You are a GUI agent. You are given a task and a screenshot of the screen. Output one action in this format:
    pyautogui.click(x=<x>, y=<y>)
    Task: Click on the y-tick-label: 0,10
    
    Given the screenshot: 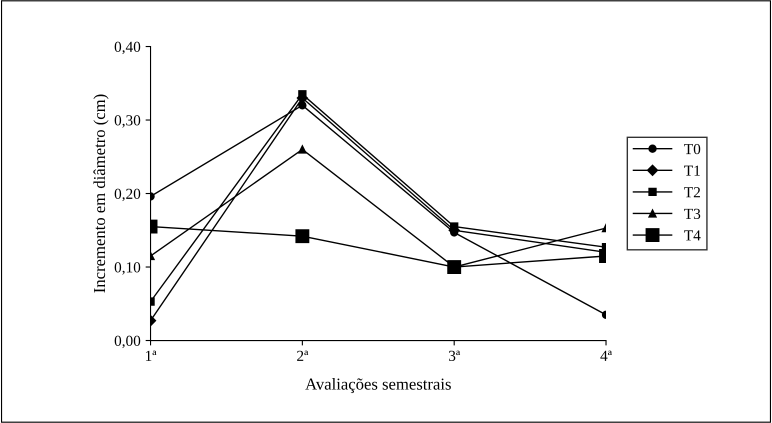 What is the action you would take?
    pyautogui.click(x=127, y=268)
    